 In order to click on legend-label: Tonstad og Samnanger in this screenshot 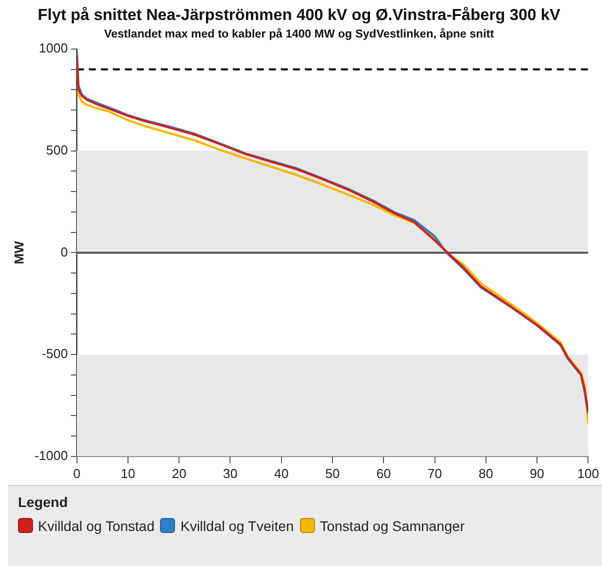, I will do `click(391, 526)`.